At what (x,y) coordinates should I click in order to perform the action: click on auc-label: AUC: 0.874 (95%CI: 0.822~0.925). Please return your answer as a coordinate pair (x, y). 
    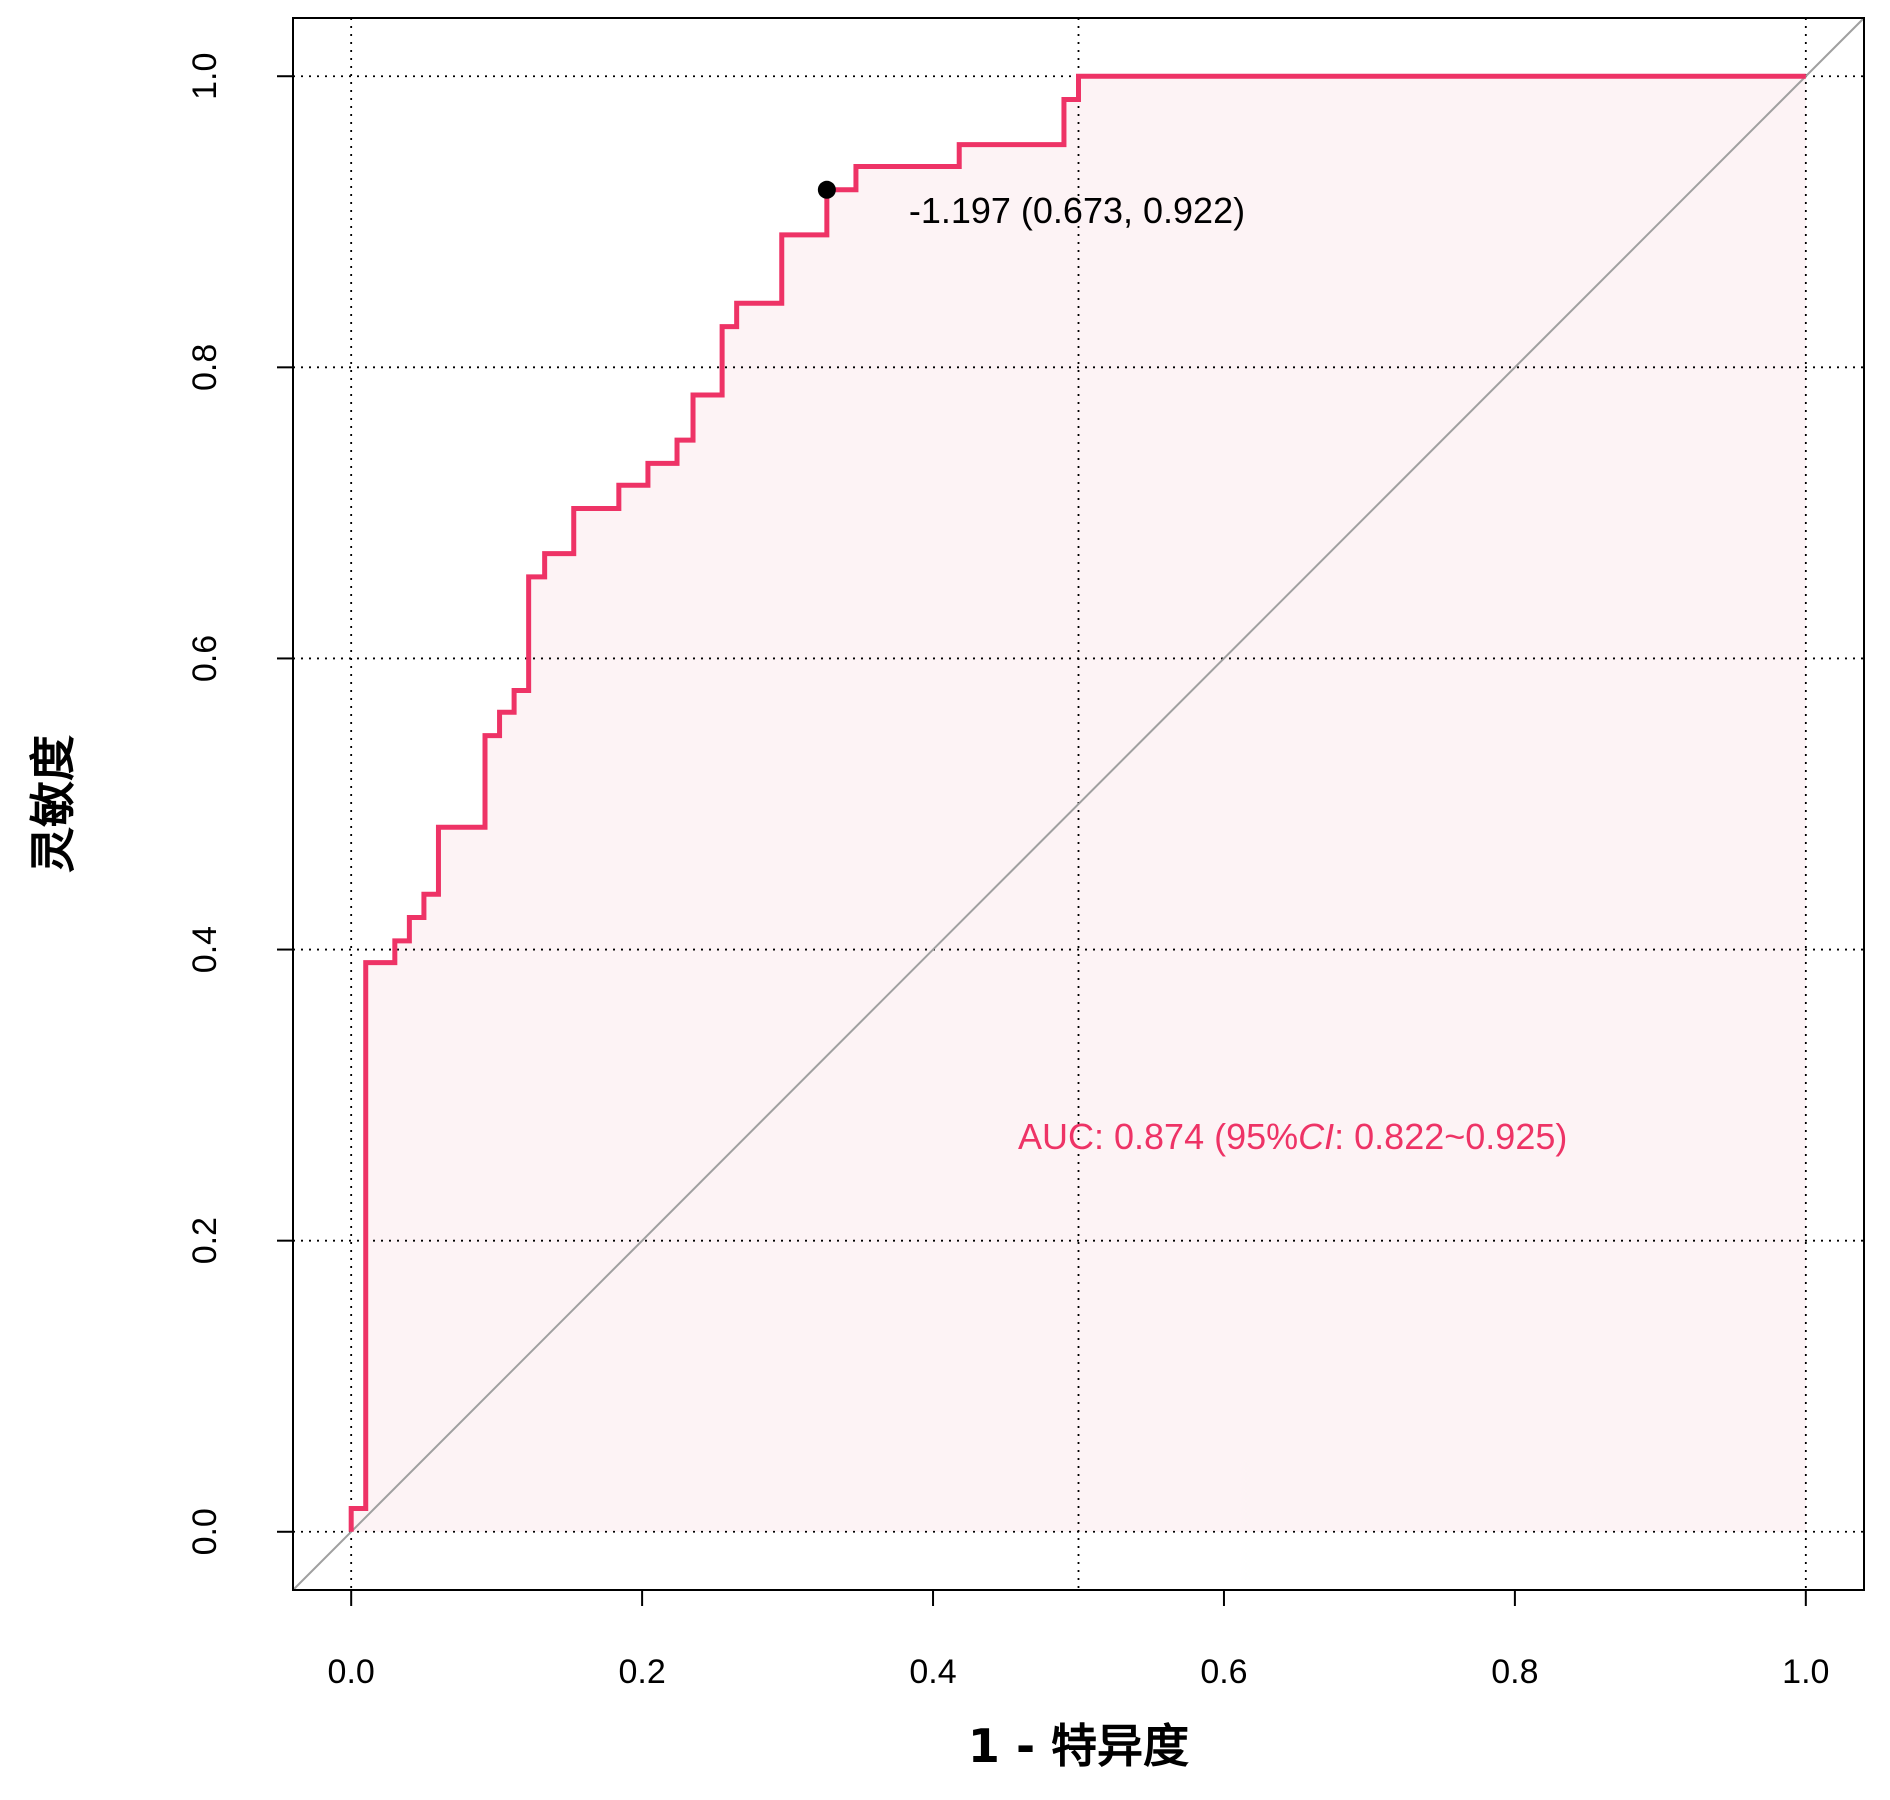
    Looking at the image, I should click on (1292, 1136).